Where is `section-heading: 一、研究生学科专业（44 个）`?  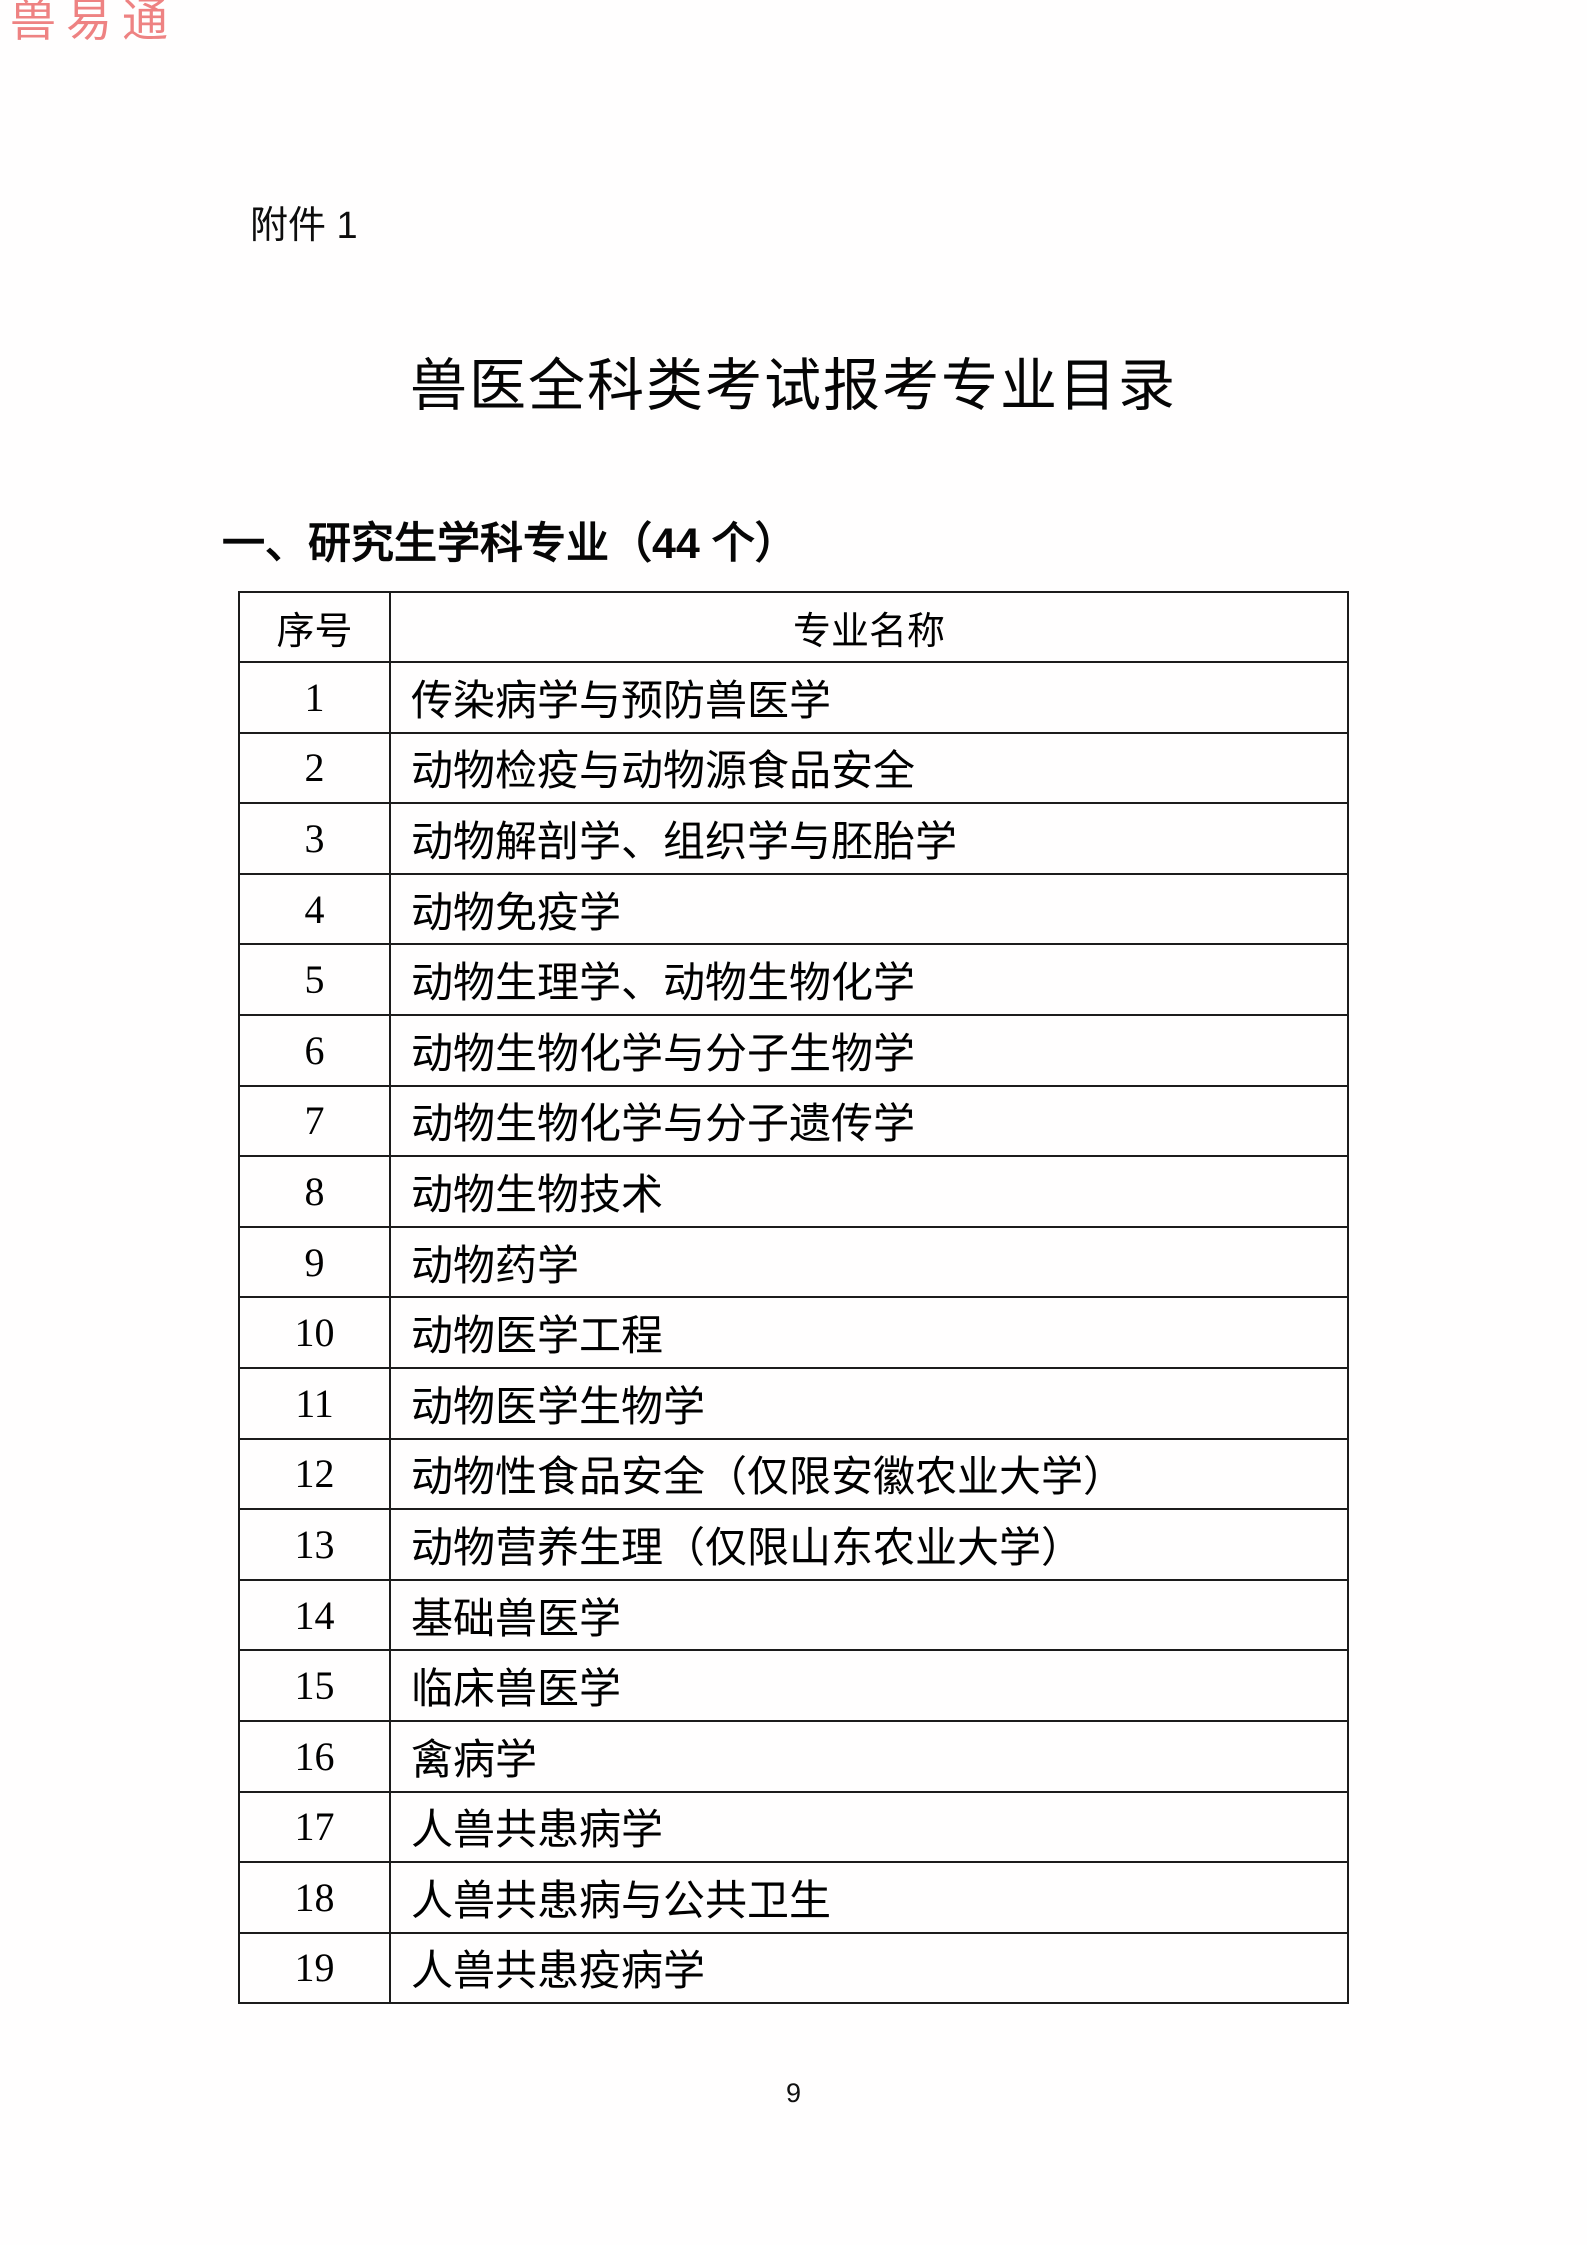 section-heading: 一、研究生学科专业（44 个） is located at coordinates (510, 544).